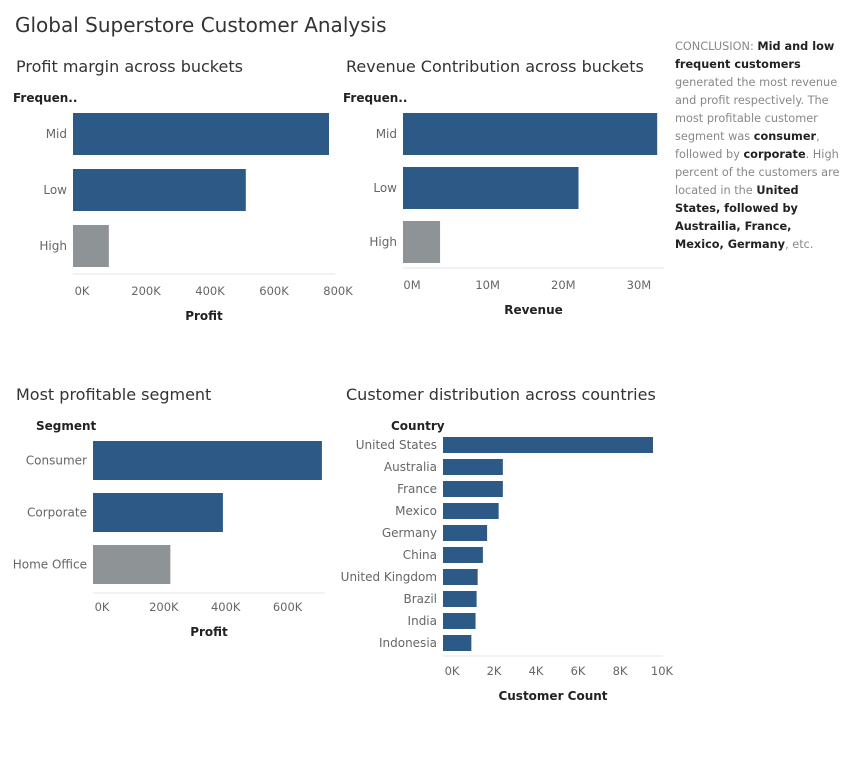 The width and height of the screenshot is (849, 759). Describe the element at coordinates (129, 66) in the screenshot. I see `chart-title-profit-buckets: Profit margin across buckets` at that location.